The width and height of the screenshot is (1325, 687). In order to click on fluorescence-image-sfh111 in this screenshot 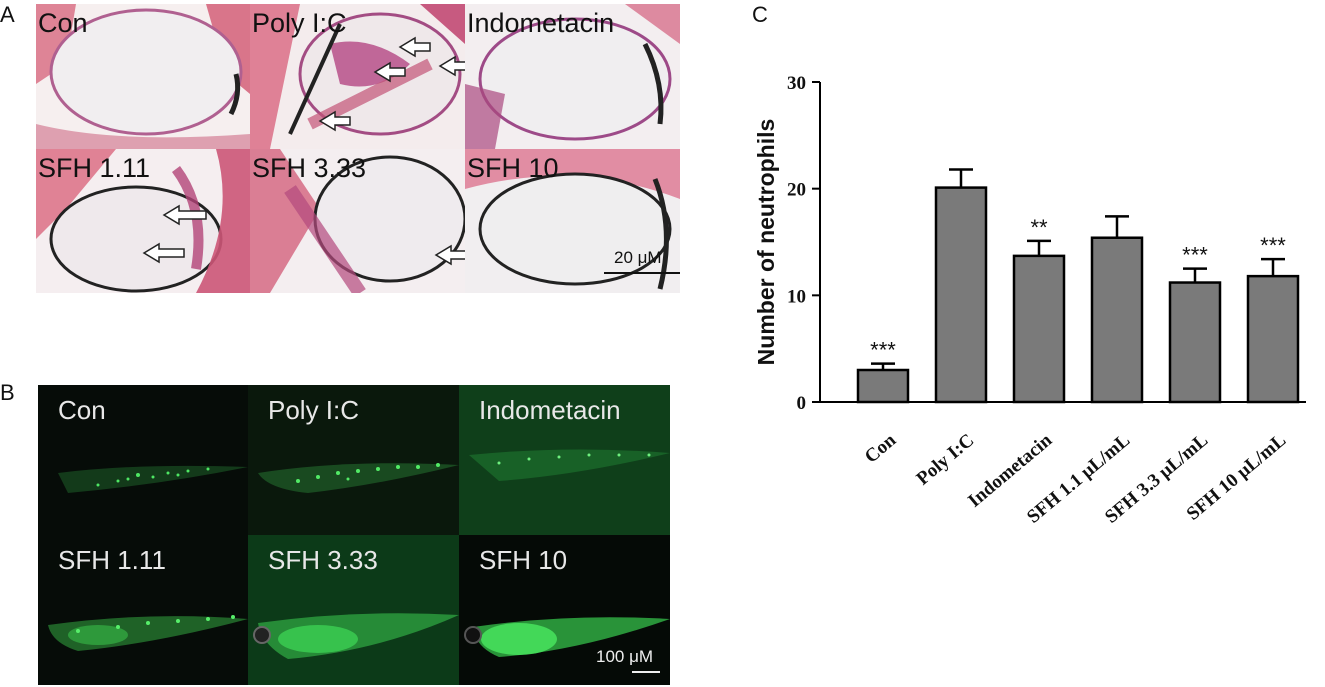, I will do `click(143, 610)`.